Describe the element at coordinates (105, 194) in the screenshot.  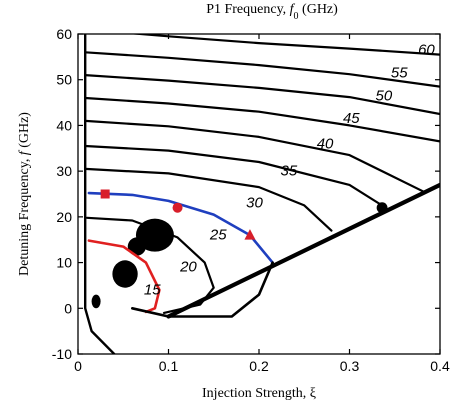
I see `marker-square` at that location.